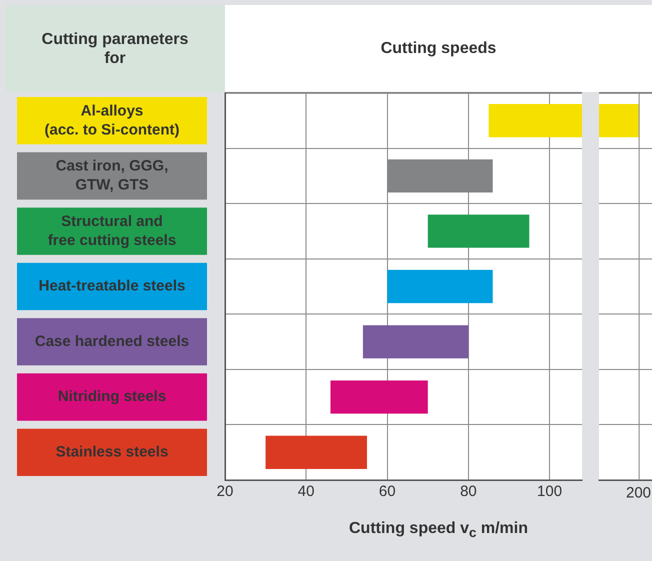  I want to click on y-tick-label: Stainless steels, so click(112, 452).